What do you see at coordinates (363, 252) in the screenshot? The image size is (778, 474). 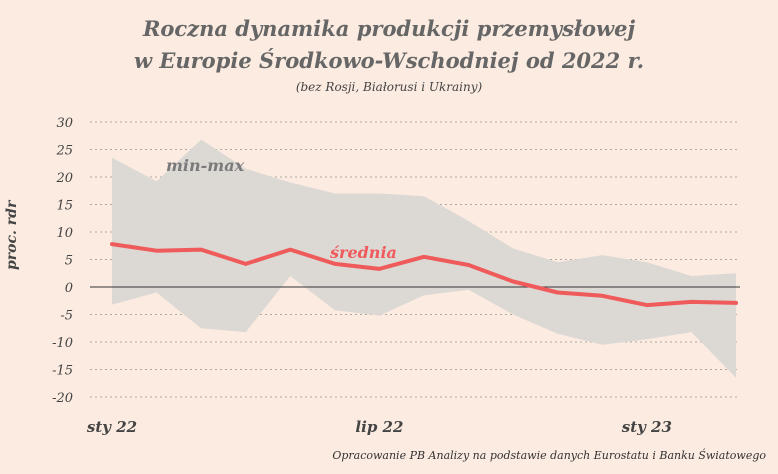 I see `annotation-average: średnia` at bounding box center [363, 252].